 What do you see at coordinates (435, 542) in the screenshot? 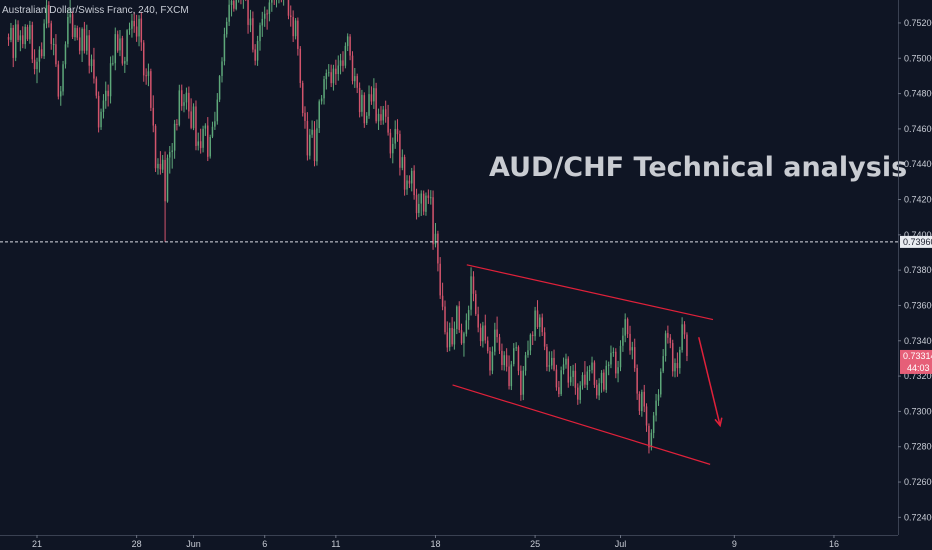
I see `time-axis: 21 28 Jun 6 11 18 25 Jul 9 16` at bounding box center [435, 542].